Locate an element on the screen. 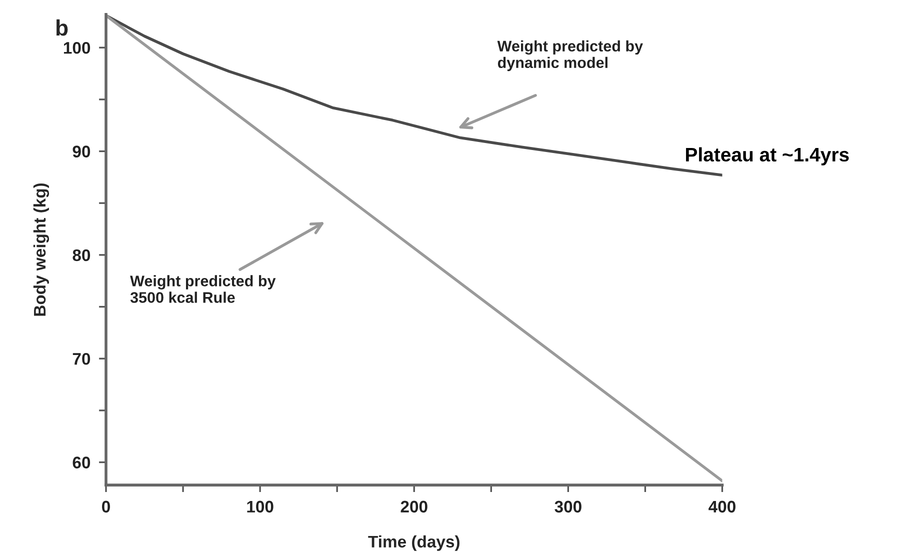 The image size is (917, 555). y-tick-label: 60 is located at coordinates (81, 462).